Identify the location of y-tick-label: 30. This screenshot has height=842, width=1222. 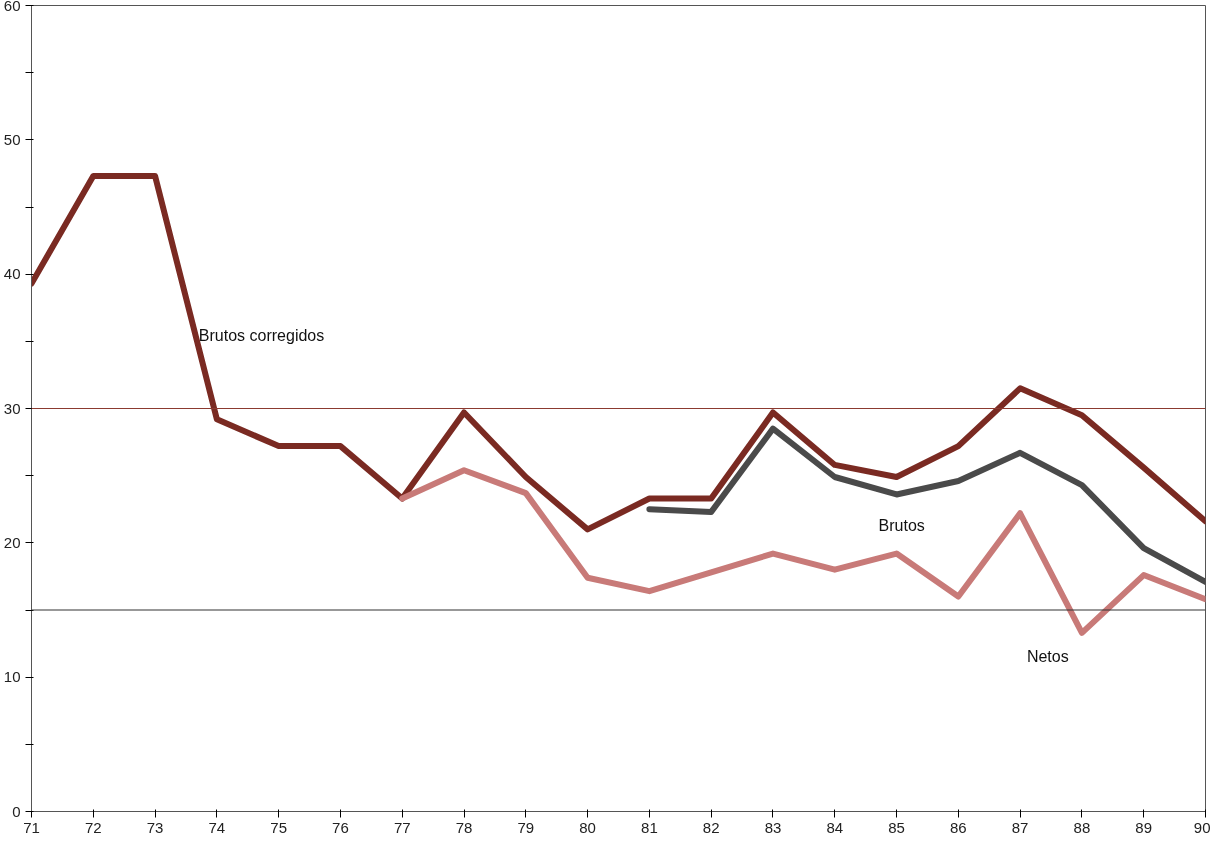
(12, 408).